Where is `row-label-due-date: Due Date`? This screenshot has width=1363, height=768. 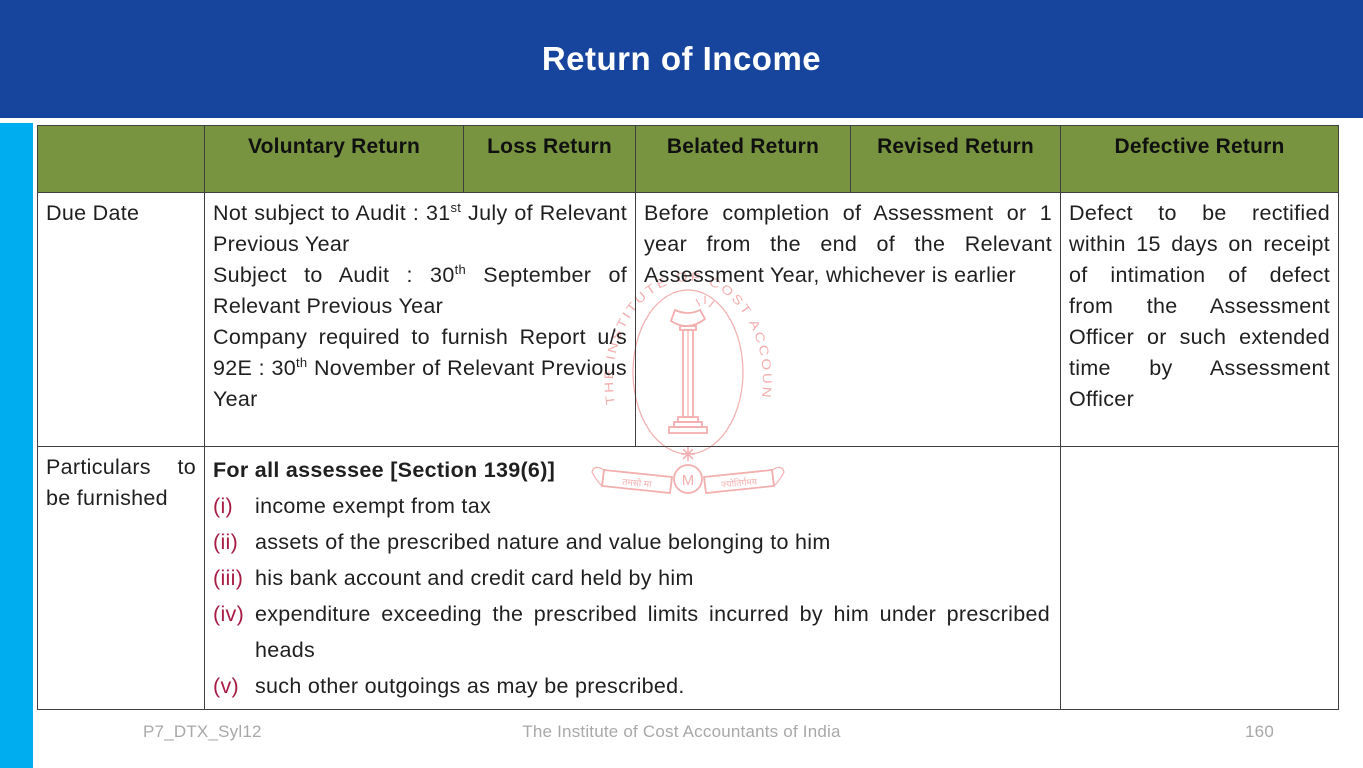 row-label-due-date: Due Date is located at coordinates (121, 319).